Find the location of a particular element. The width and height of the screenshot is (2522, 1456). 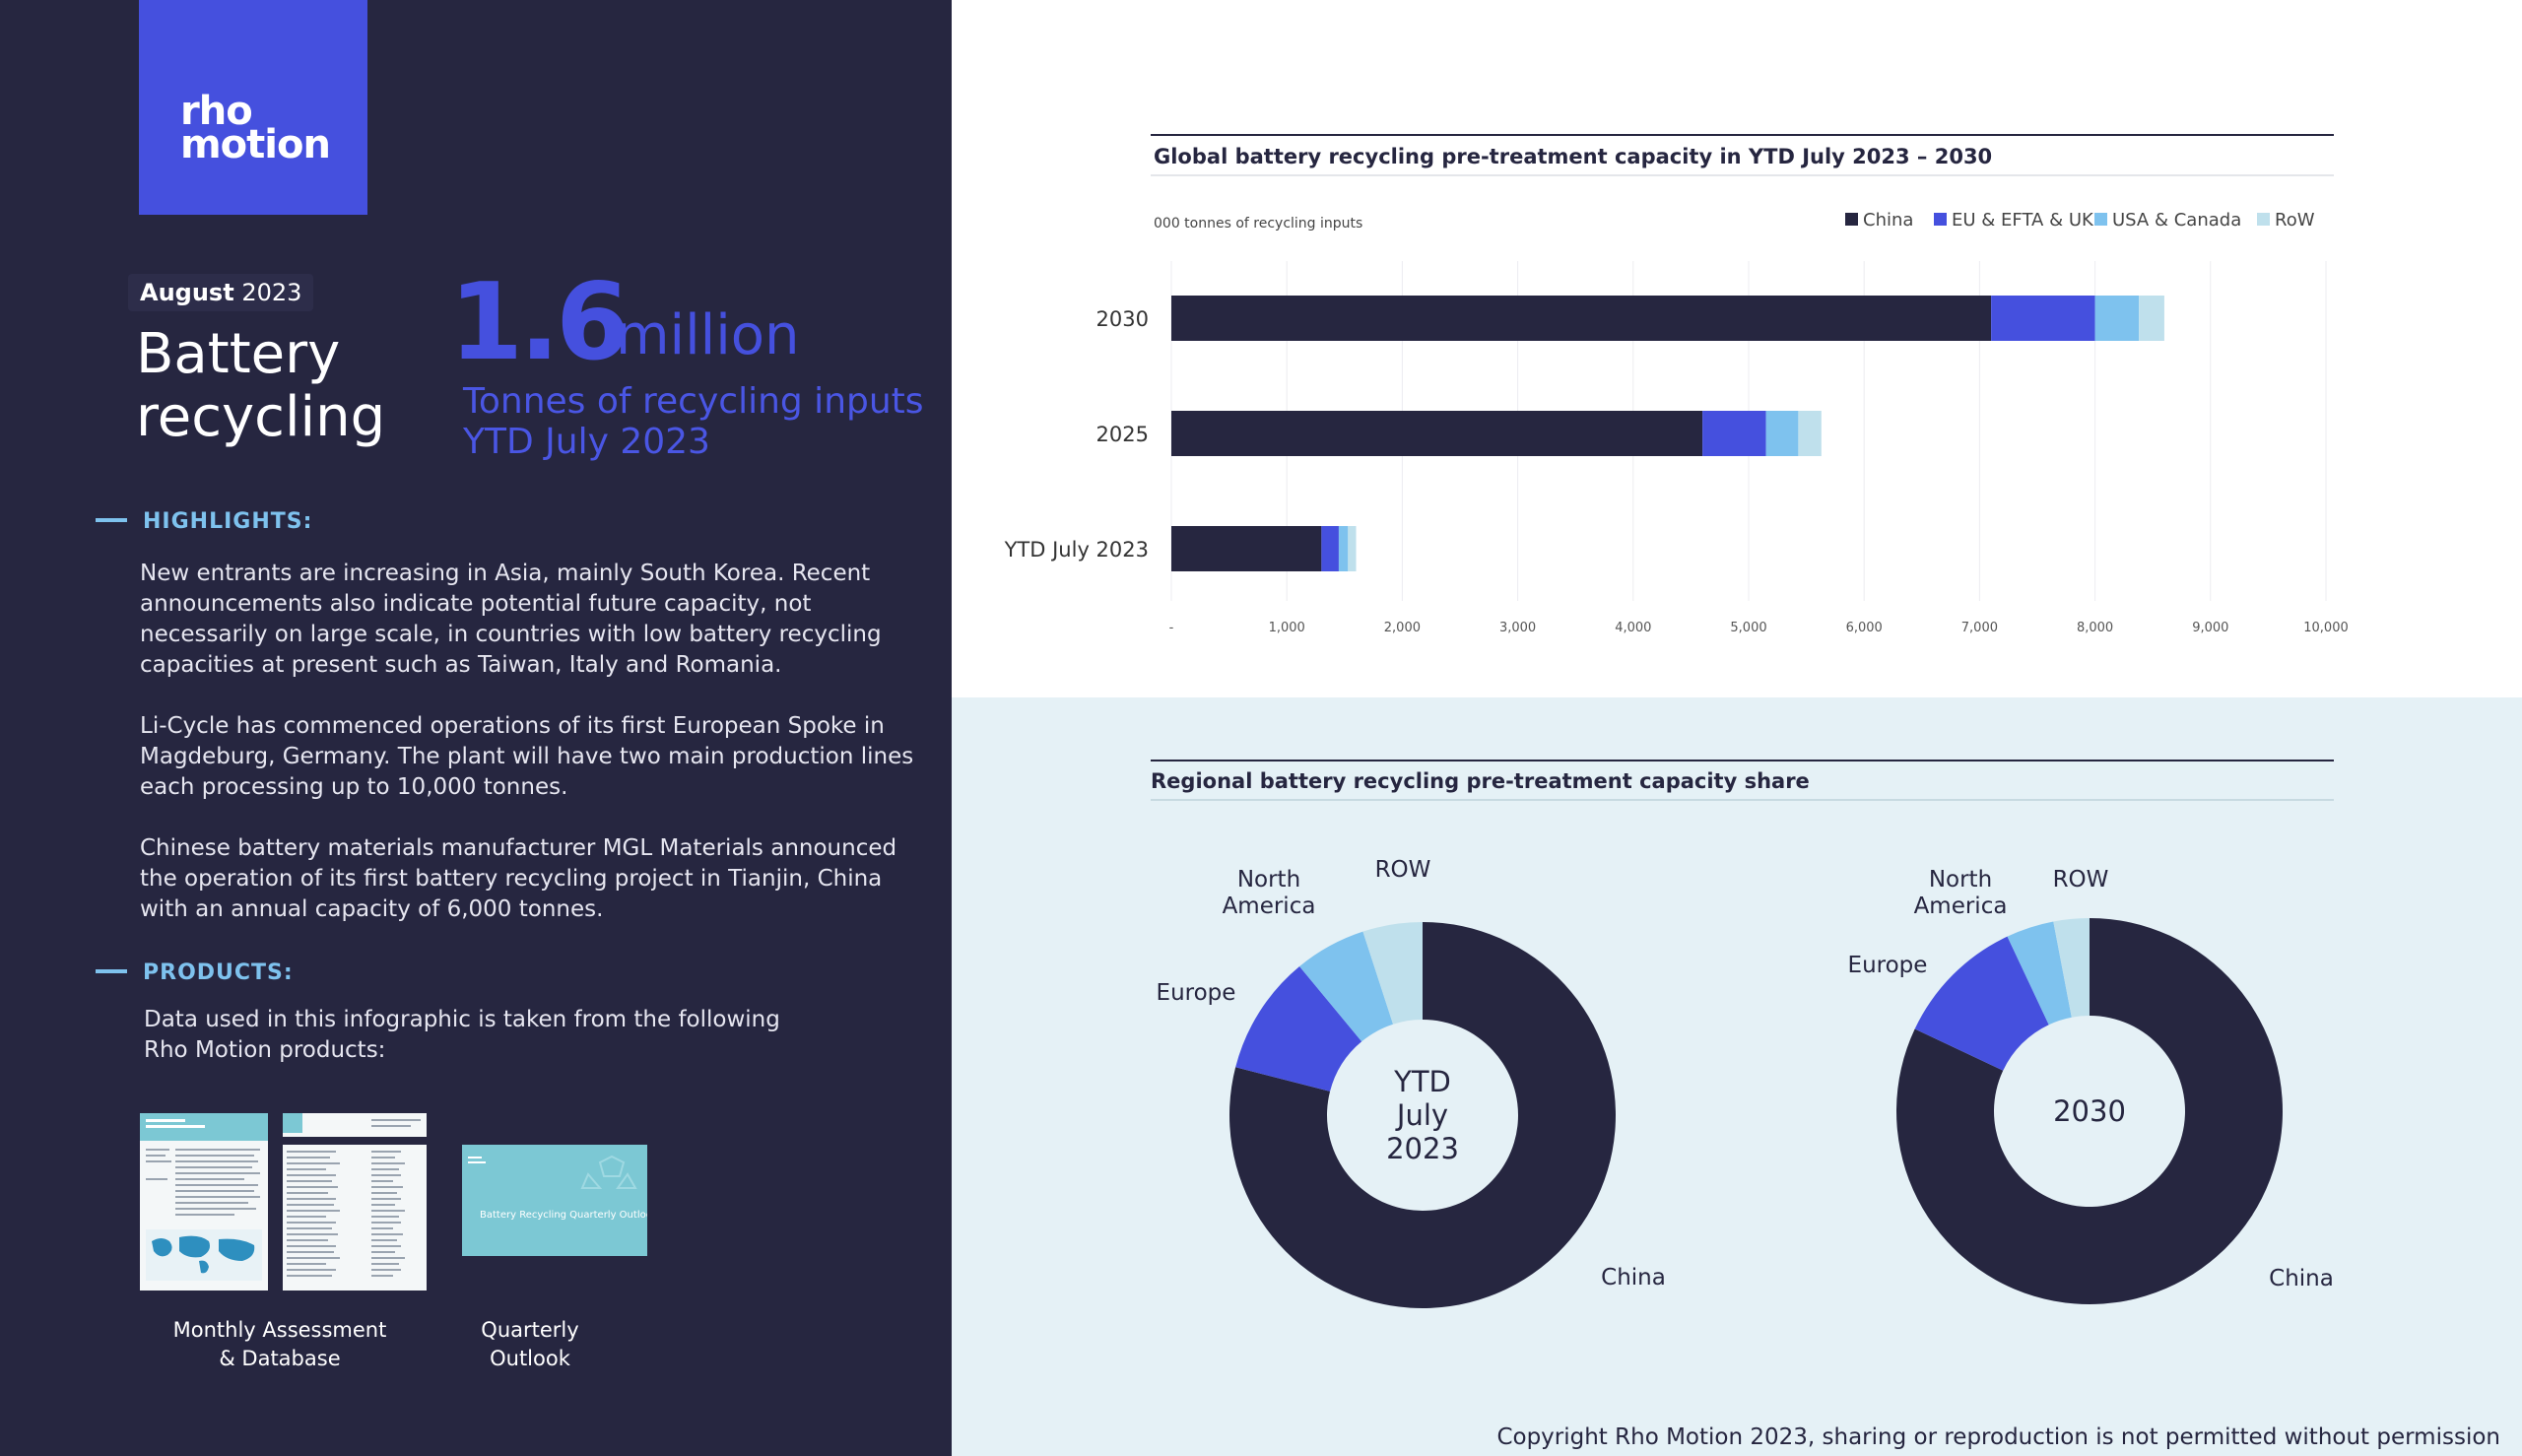

x-tick-label: 9,000 is located at coordinates (2210, 628).